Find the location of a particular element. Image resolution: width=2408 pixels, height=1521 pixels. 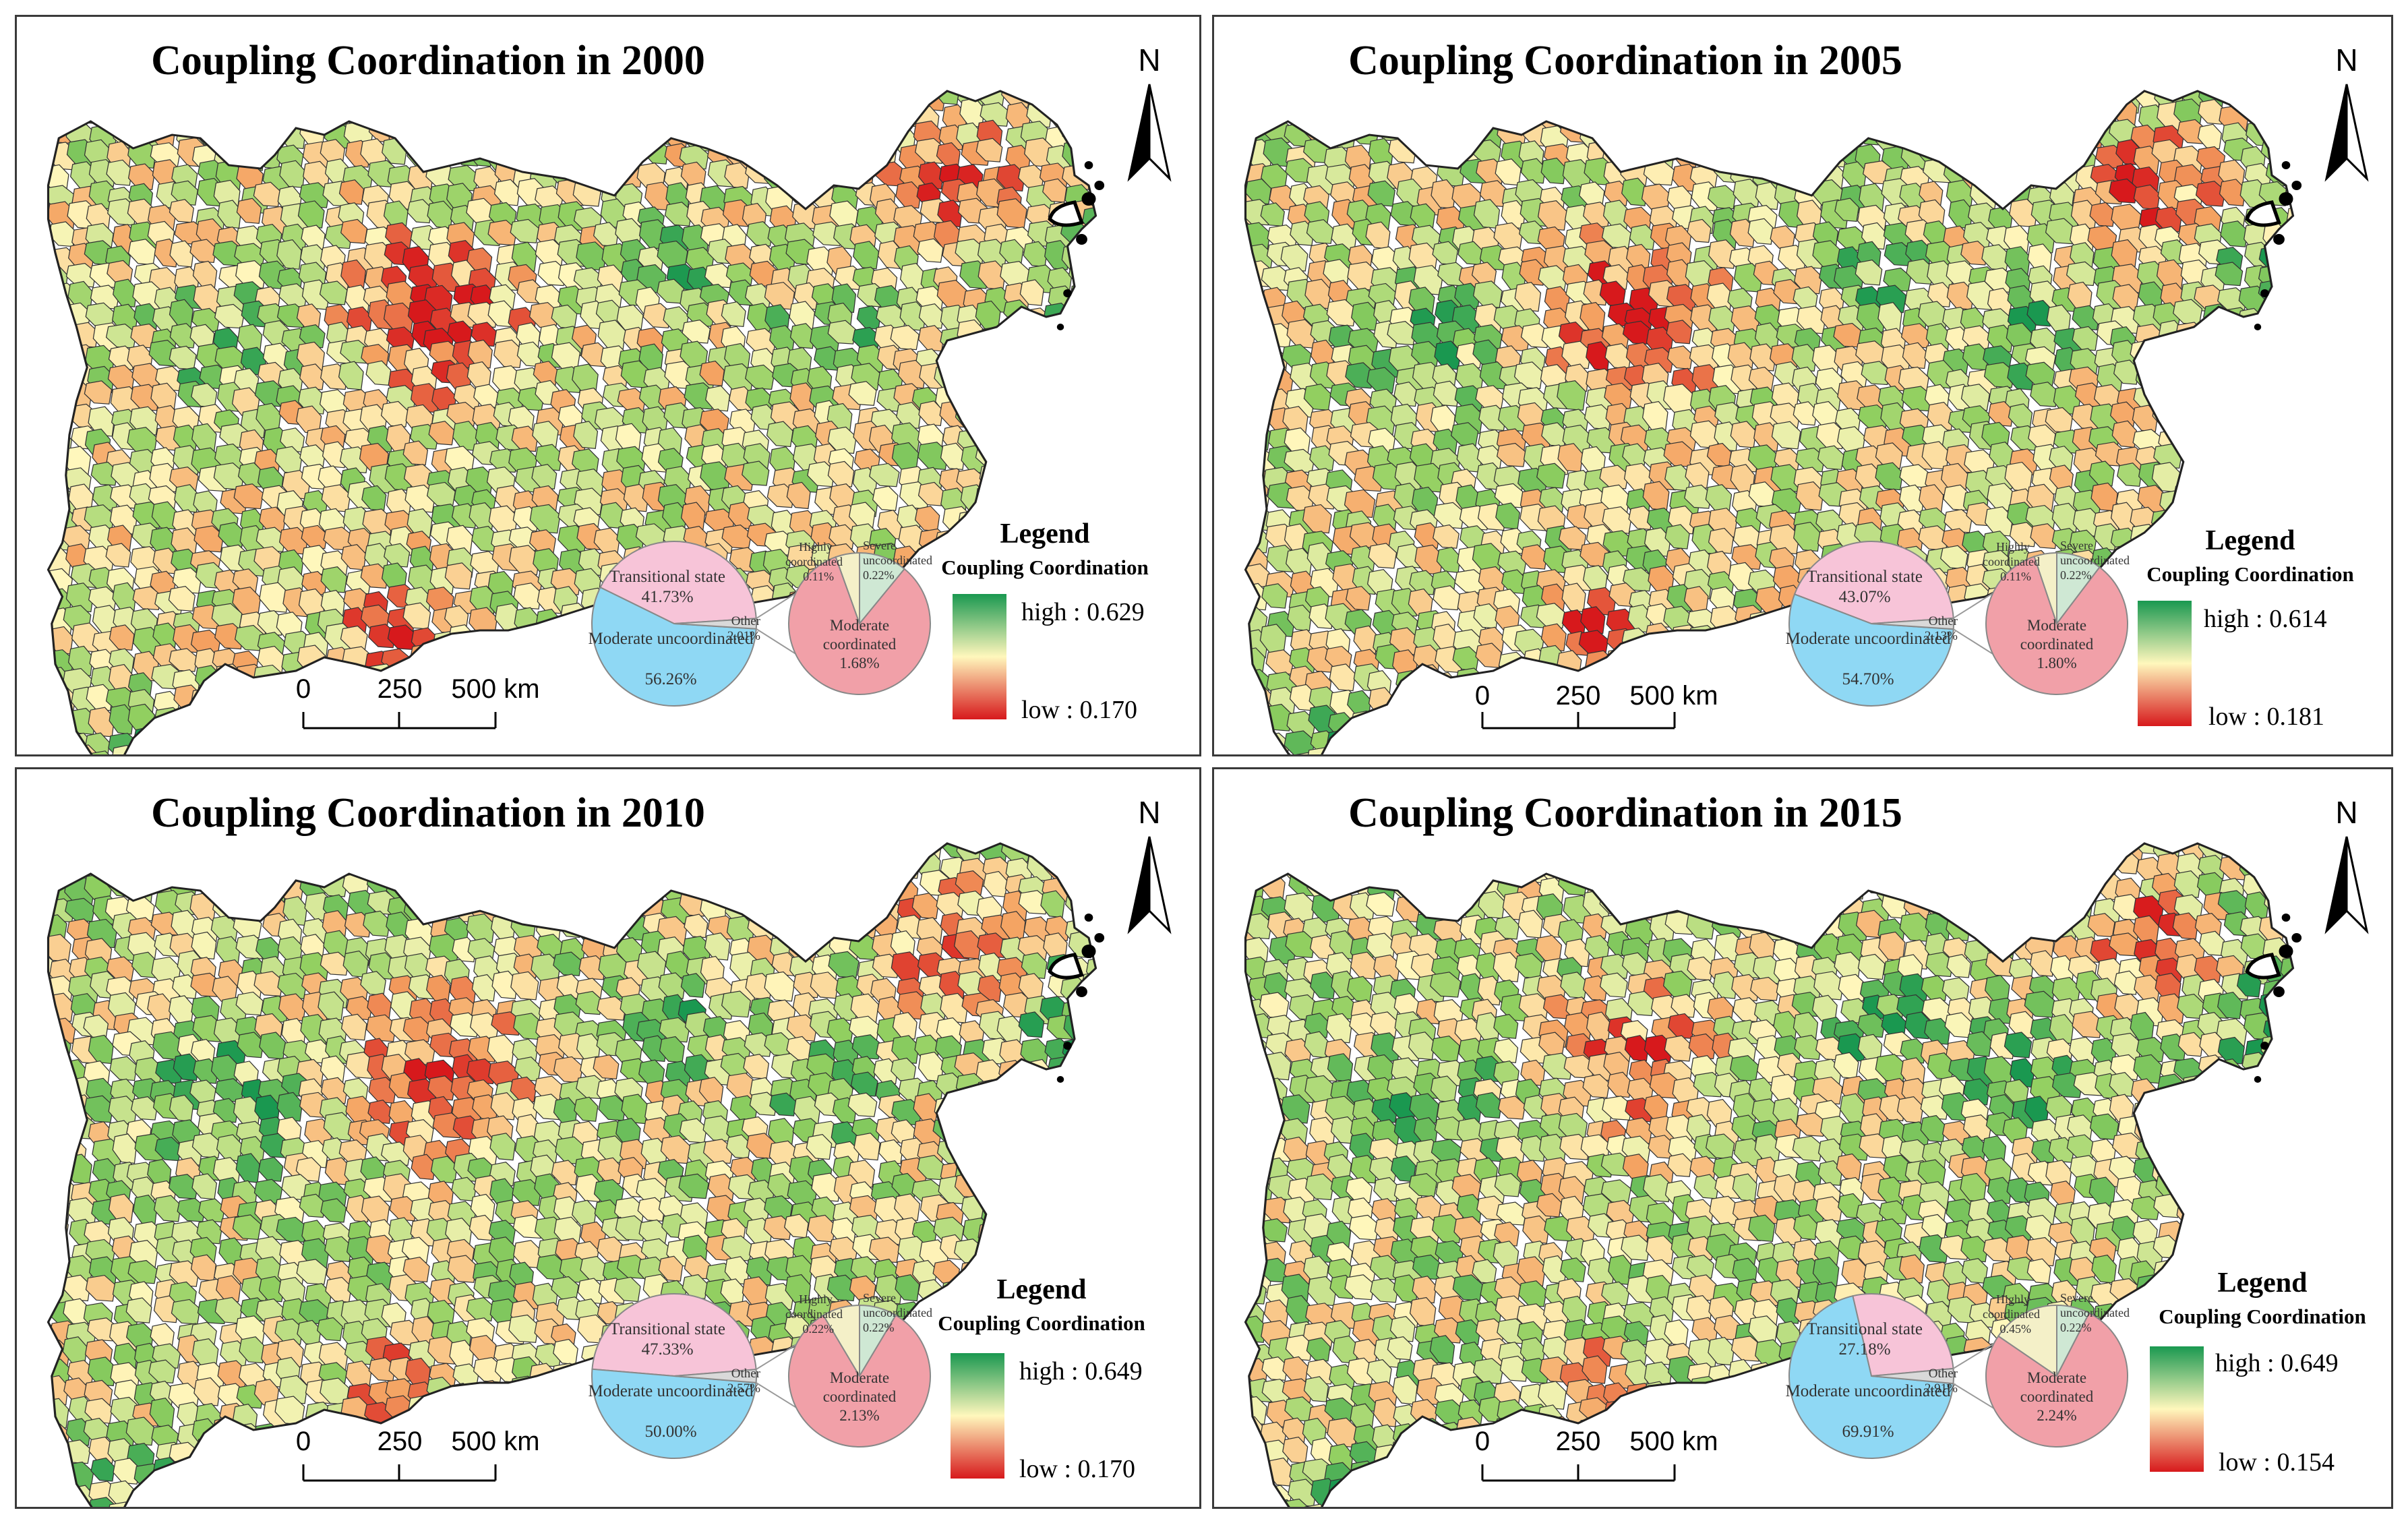

pie-label: 47.33% is located at coordinates (667, 1349).